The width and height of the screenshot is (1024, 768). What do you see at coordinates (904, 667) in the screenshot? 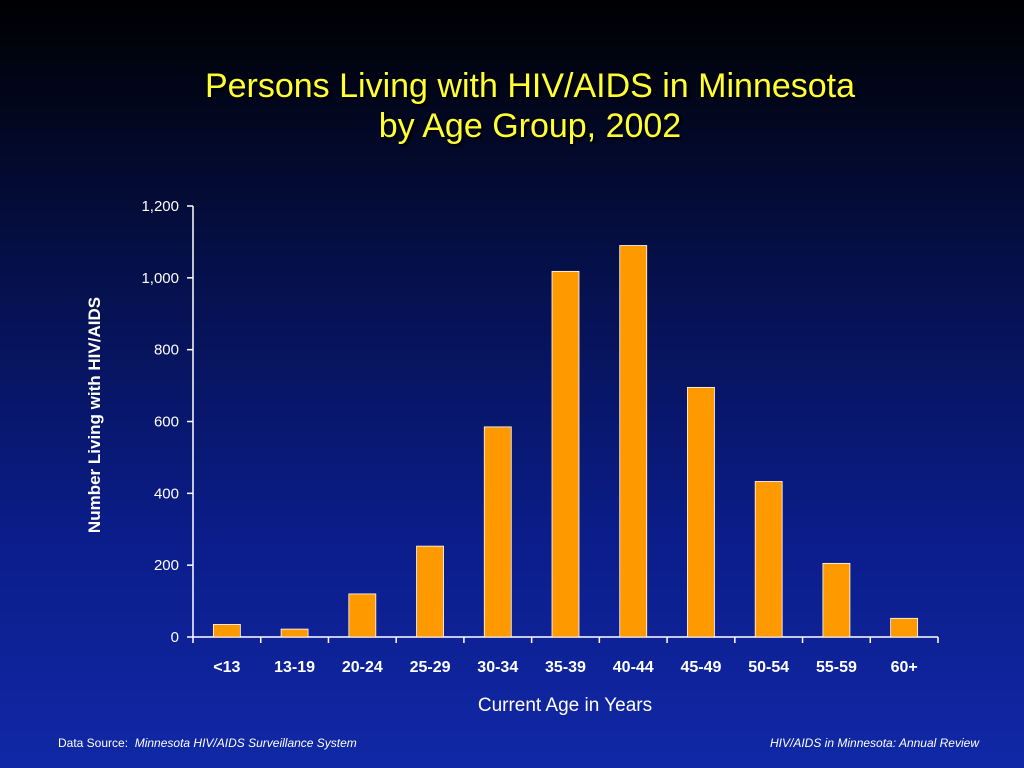
I see `x-tick-label: 60+` at bounding box center [904, 667].